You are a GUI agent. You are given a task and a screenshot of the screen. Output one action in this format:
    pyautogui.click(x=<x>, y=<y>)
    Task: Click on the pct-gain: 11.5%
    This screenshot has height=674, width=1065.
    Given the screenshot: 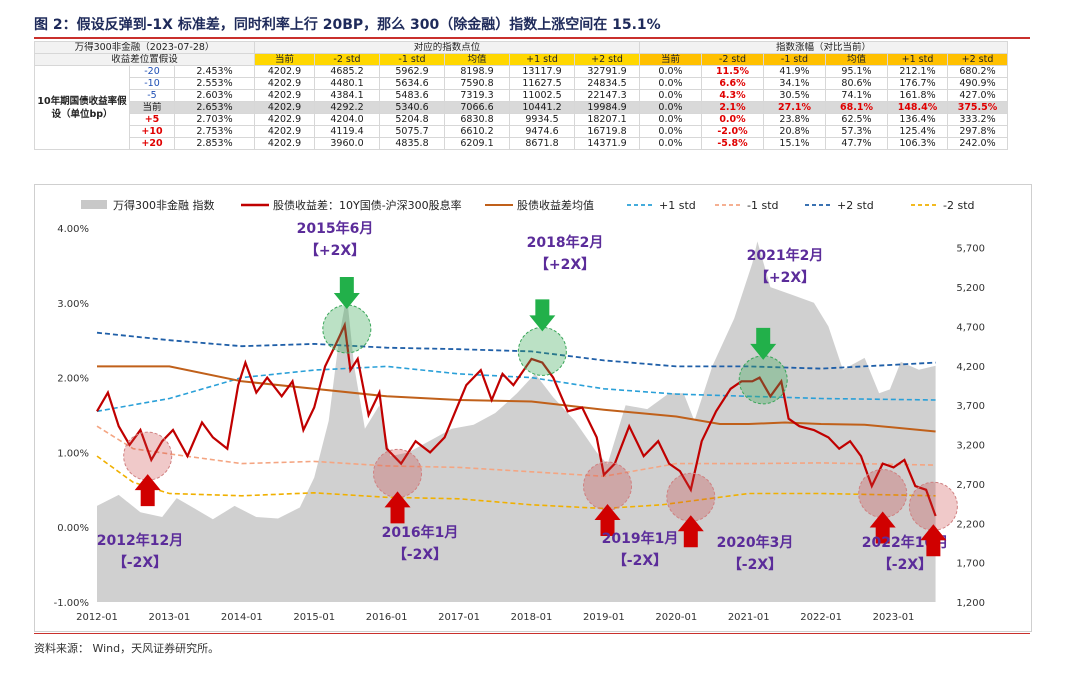 What is the action you would take?
    pyautogui.click(x=732, y=71)
    